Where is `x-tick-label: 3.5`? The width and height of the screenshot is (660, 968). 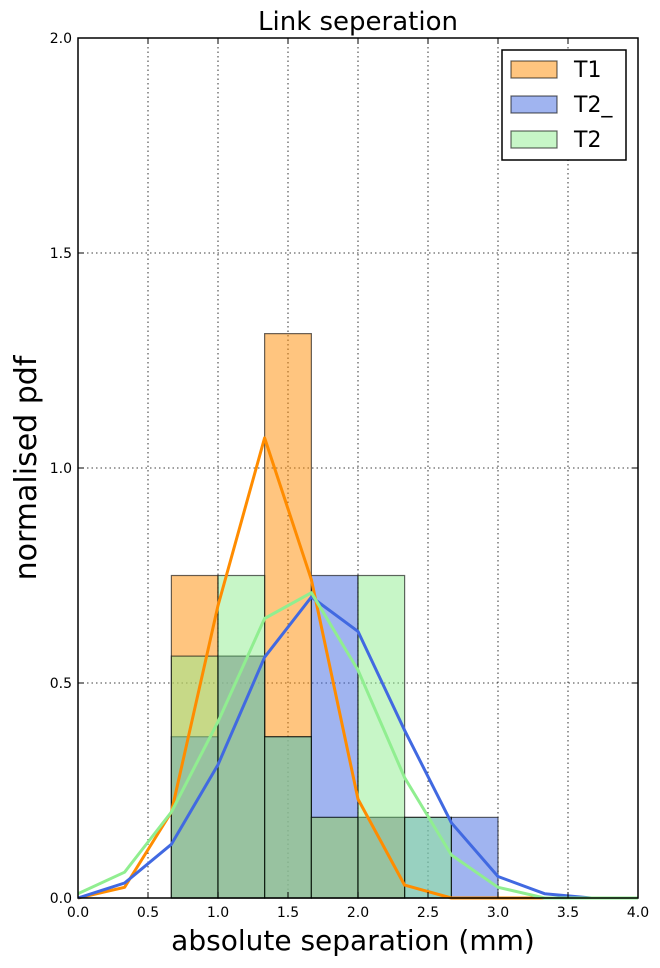 x-tick-label: 3.5 is located at coordinates (568, 913).